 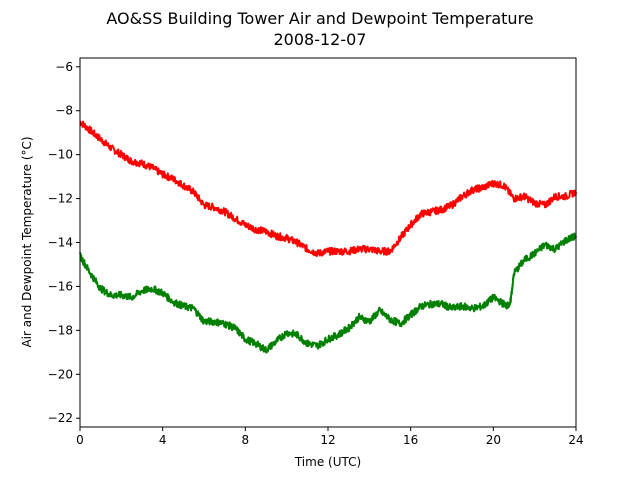 I want to click on y-tick-label: −10, so click(x=60, y=155).